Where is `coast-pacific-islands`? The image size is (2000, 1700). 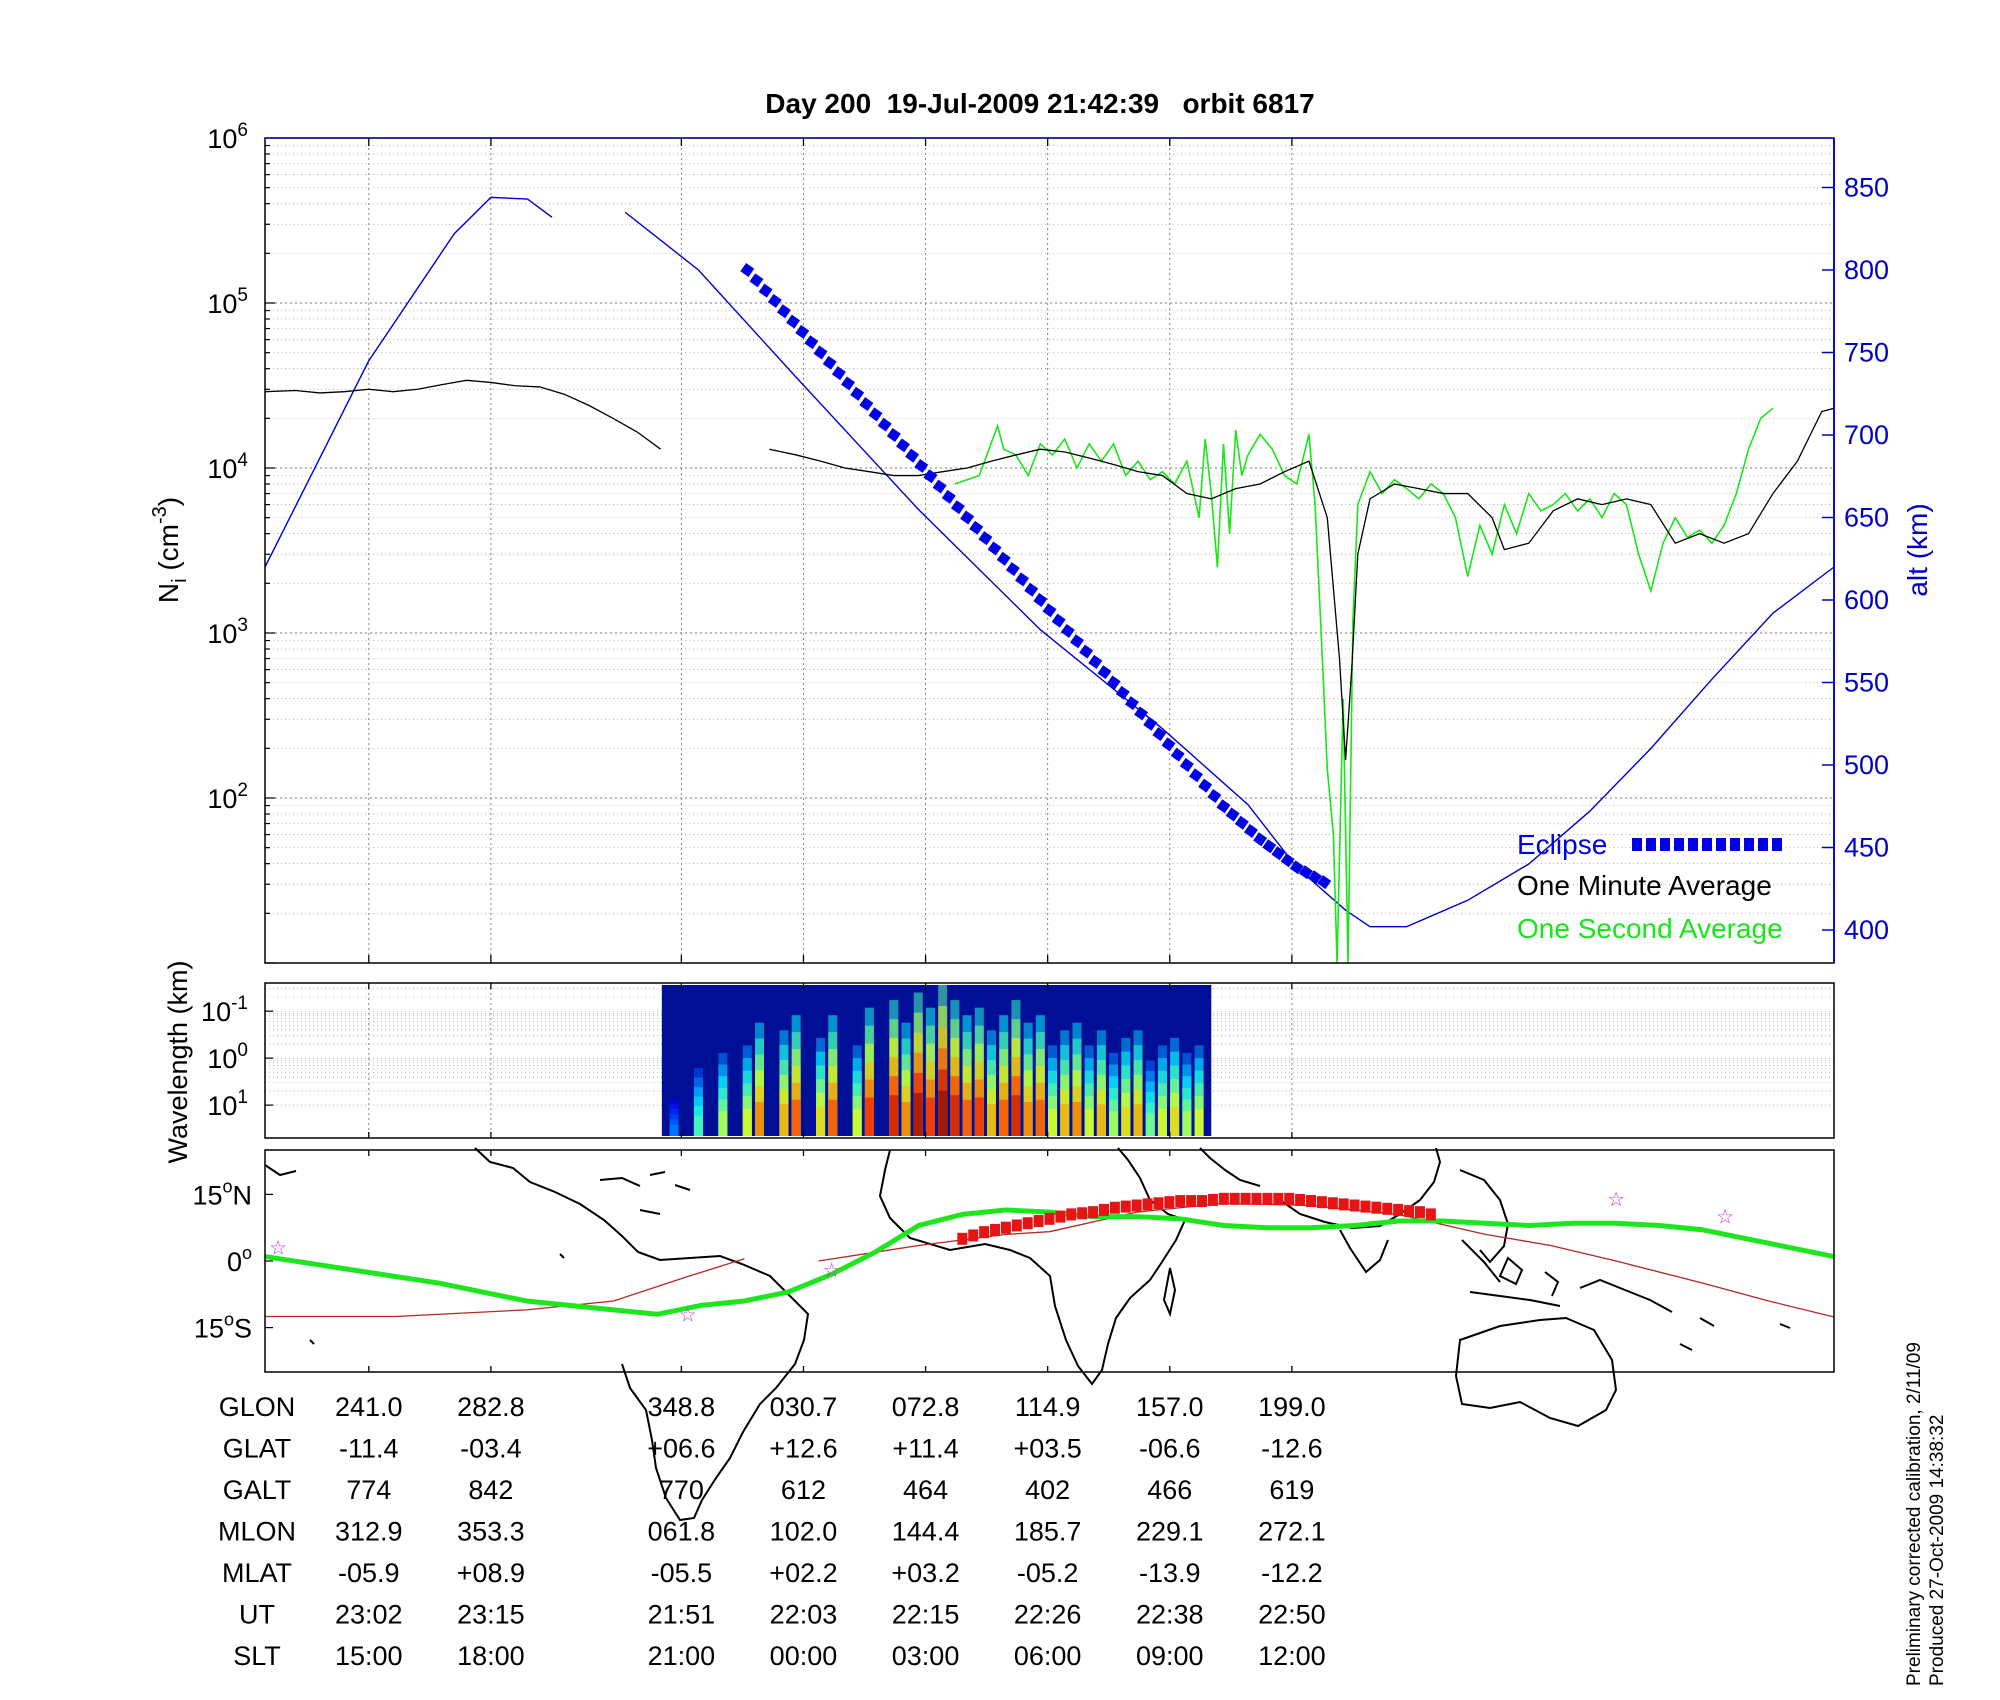 coast-pacific-islands is located at coordinates (1050, 1302).